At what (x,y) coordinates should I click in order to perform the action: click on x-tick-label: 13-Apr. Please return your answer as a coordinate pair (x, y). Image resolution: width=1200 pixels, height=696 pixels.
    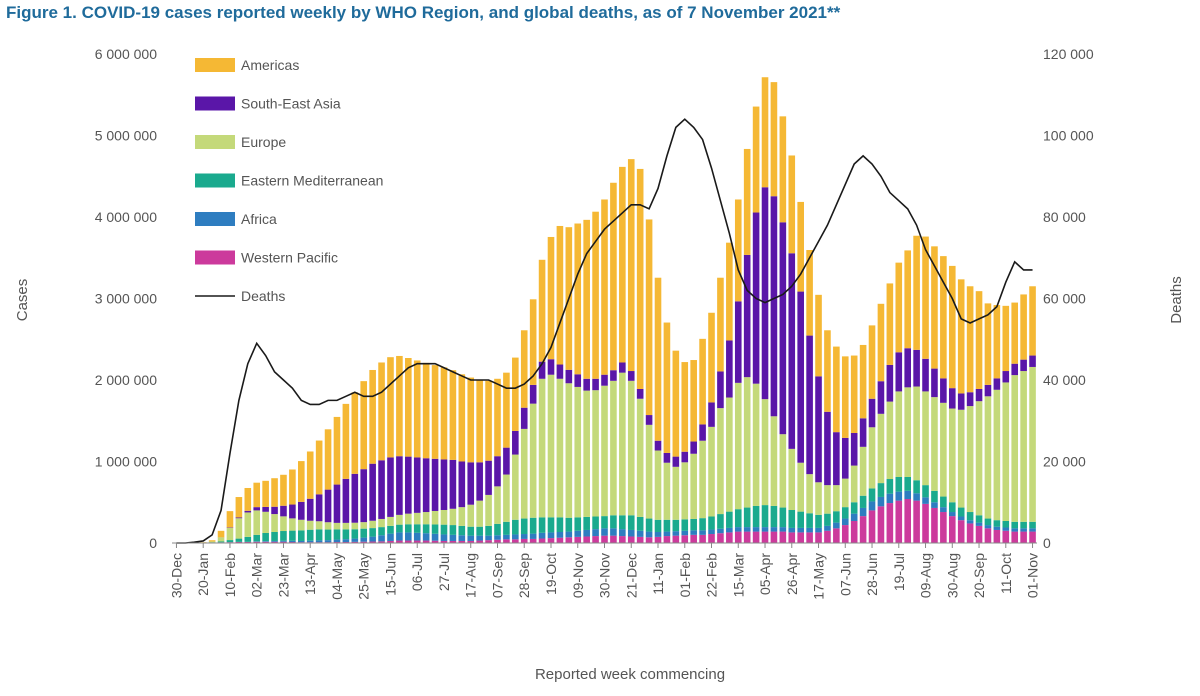
    Looking at the image, I should click on (310, 574).